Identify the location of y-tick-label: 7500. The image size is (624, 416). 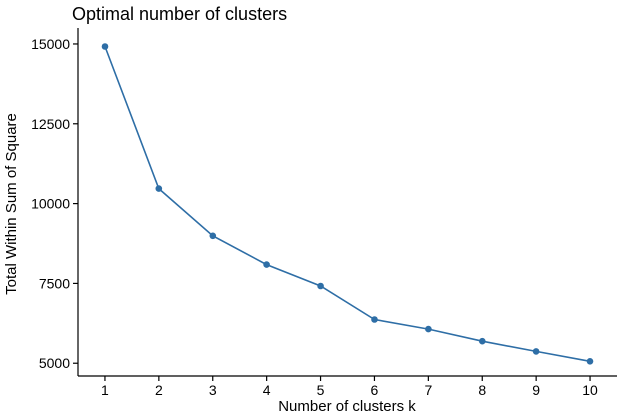
(54, 283).